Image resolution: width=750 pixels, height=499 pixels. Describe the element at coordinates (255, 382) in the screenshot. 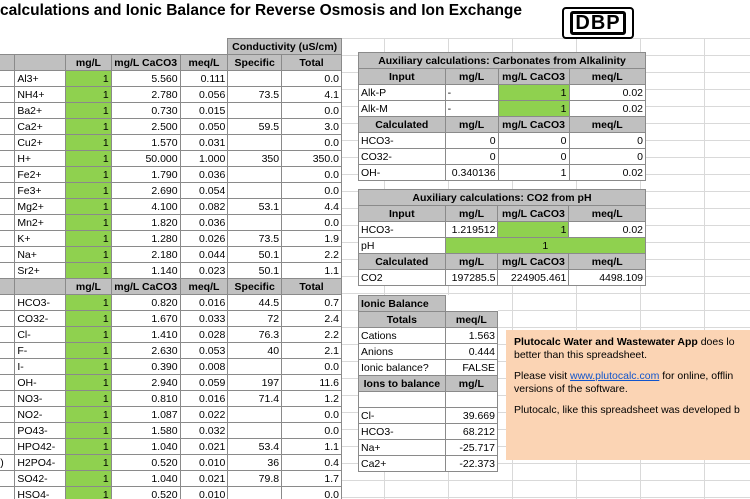

I see `specific-value: 197` at that location.